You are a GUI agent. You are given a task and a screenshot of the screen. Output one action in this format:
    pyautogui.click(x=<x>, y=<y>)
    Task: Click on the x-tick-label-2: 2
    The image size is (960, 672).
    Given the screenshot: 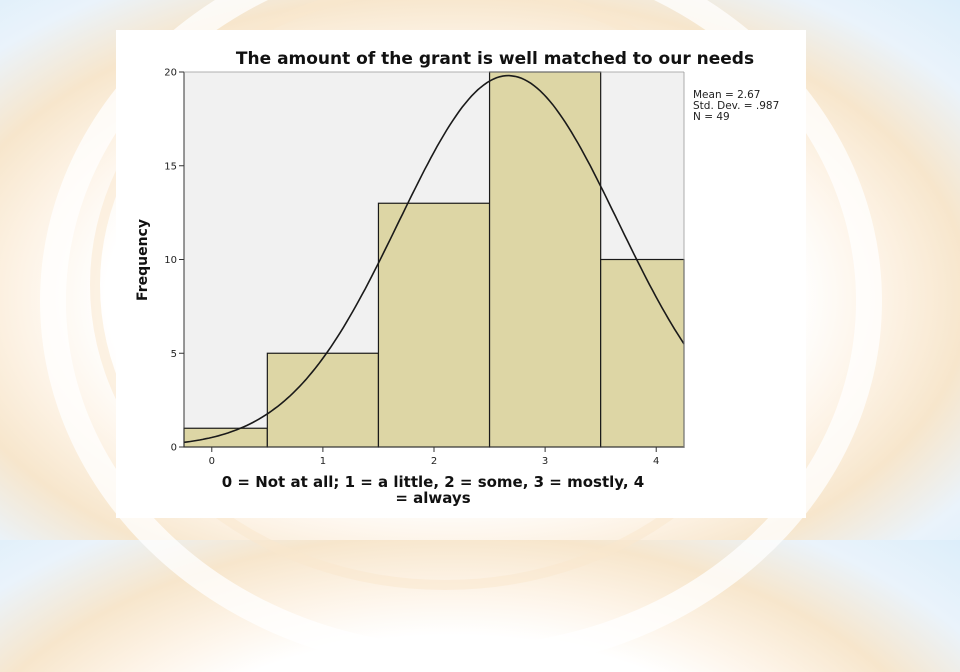 What is the action you would take?
    pyautogui.click(x=434, y=461)
    